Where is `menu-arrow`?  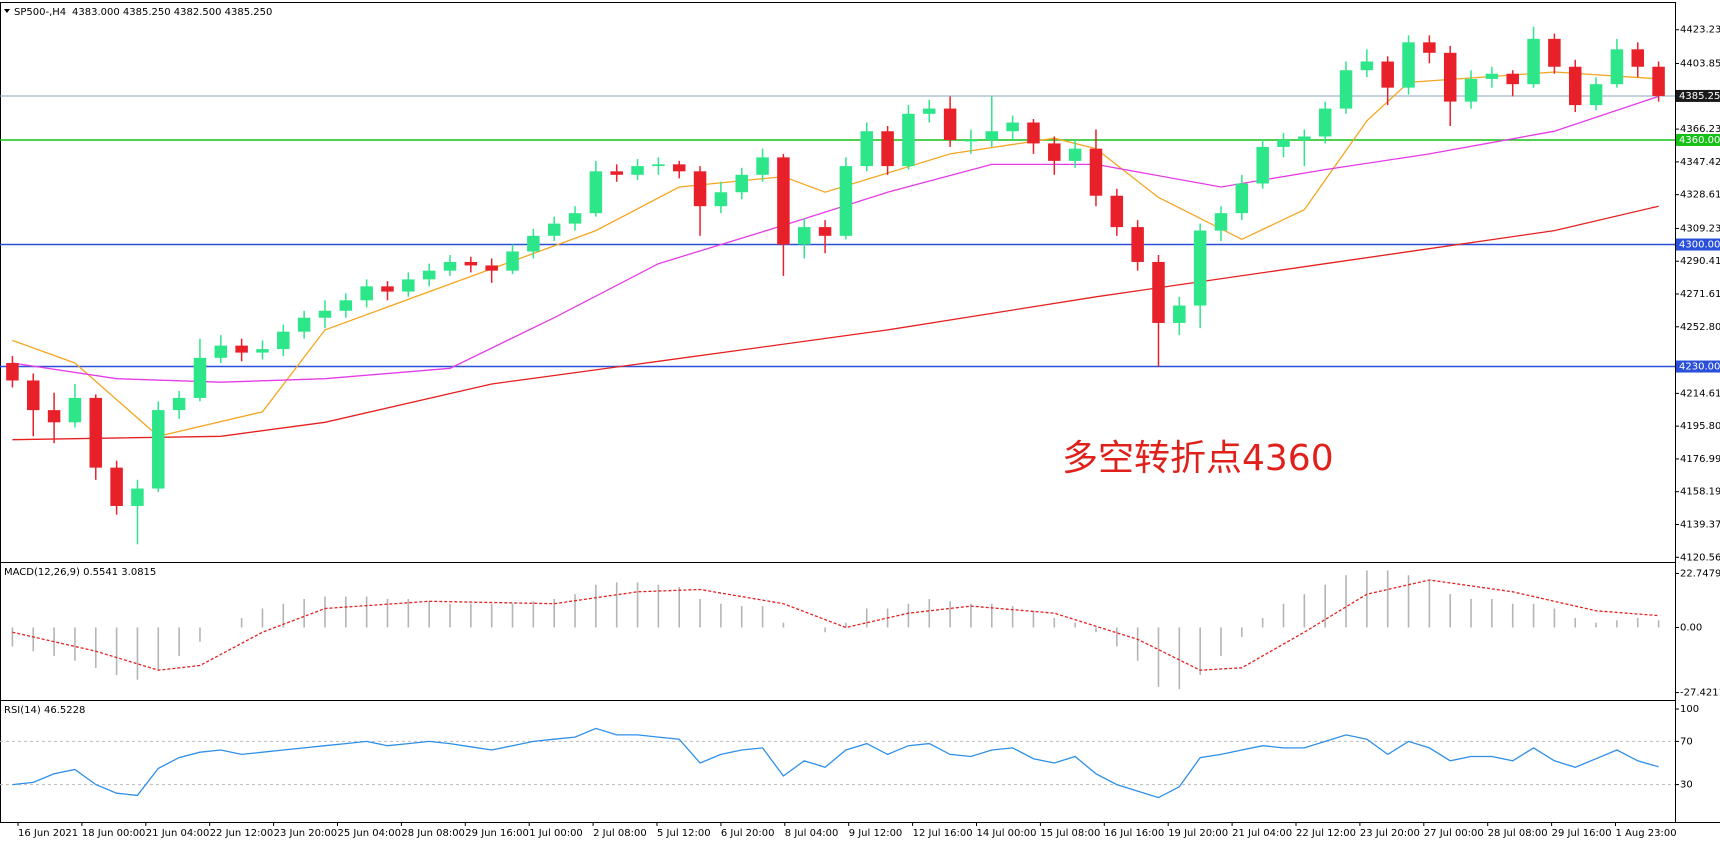 menu-arrow is located at coordinates (7, 11).